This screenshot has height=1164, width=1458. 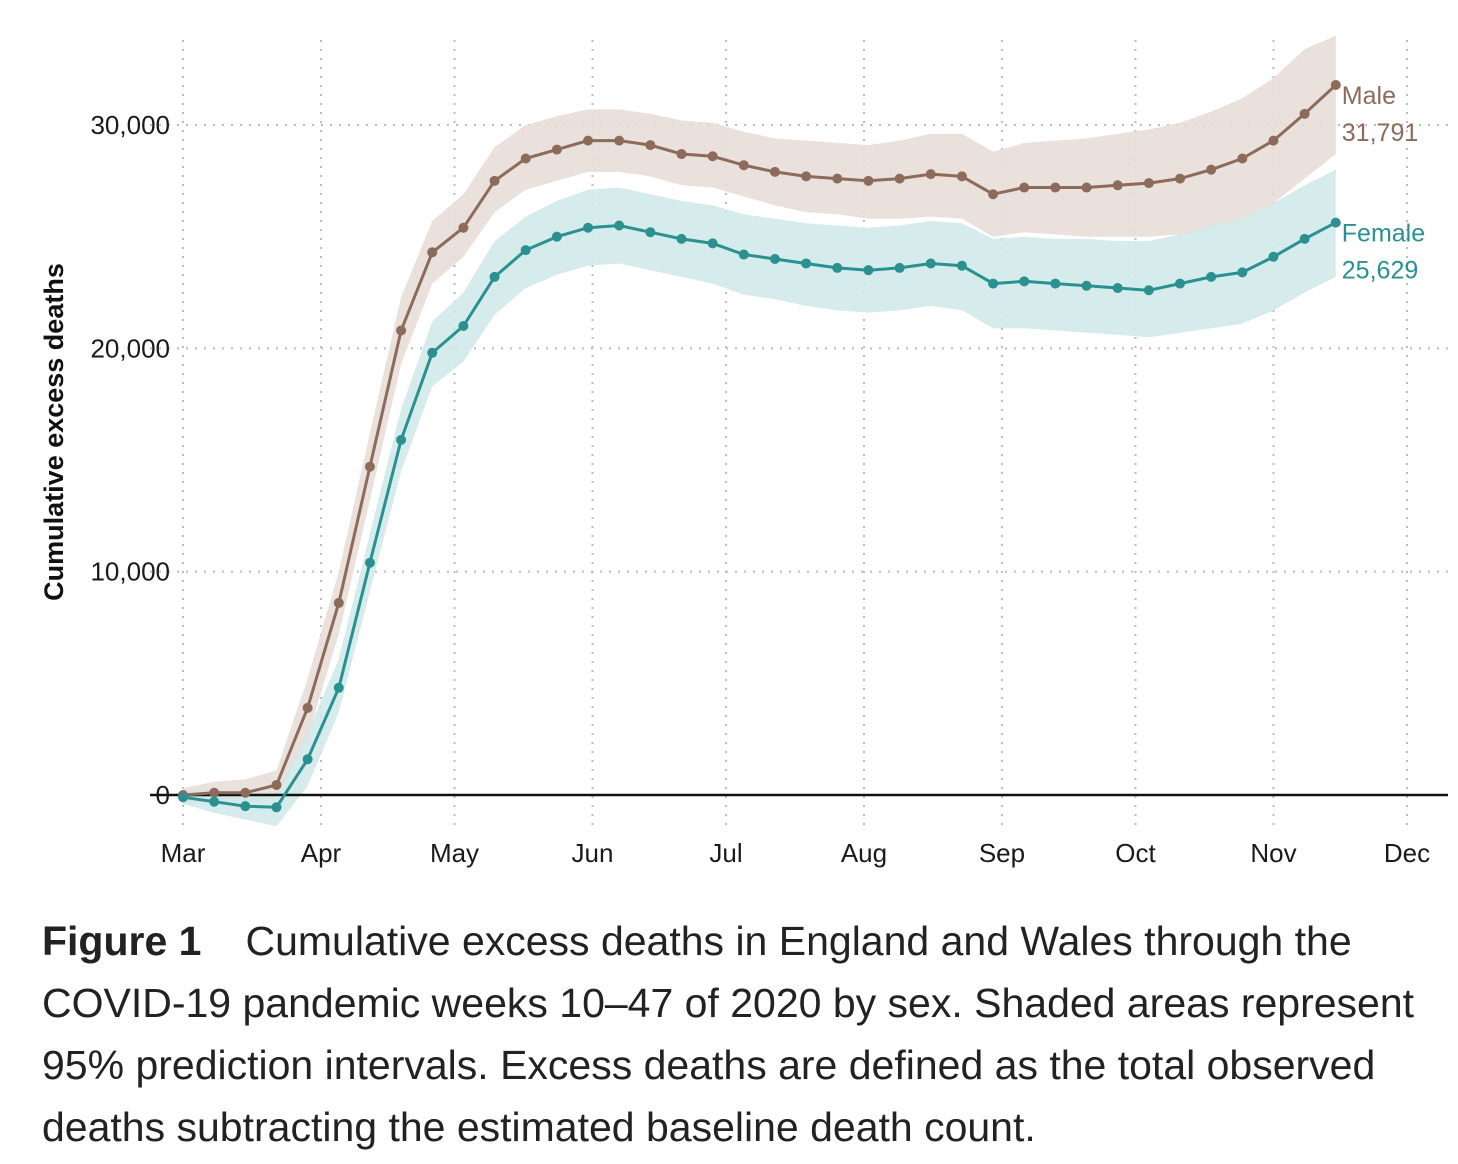 What do you see at coordinates (54, 432) in the screenshot?
I see `y-axis-label: Cumulative excess deaths` at bounding box center [54, 432].